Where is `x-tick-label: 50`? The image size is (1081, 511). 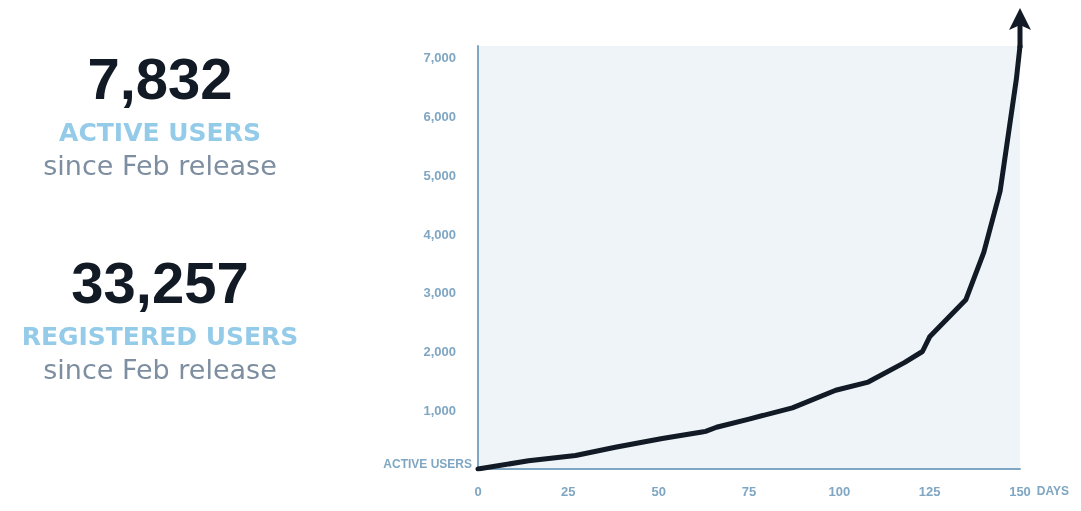
x-tick-label: 50 is located at coordinates (658, 491).